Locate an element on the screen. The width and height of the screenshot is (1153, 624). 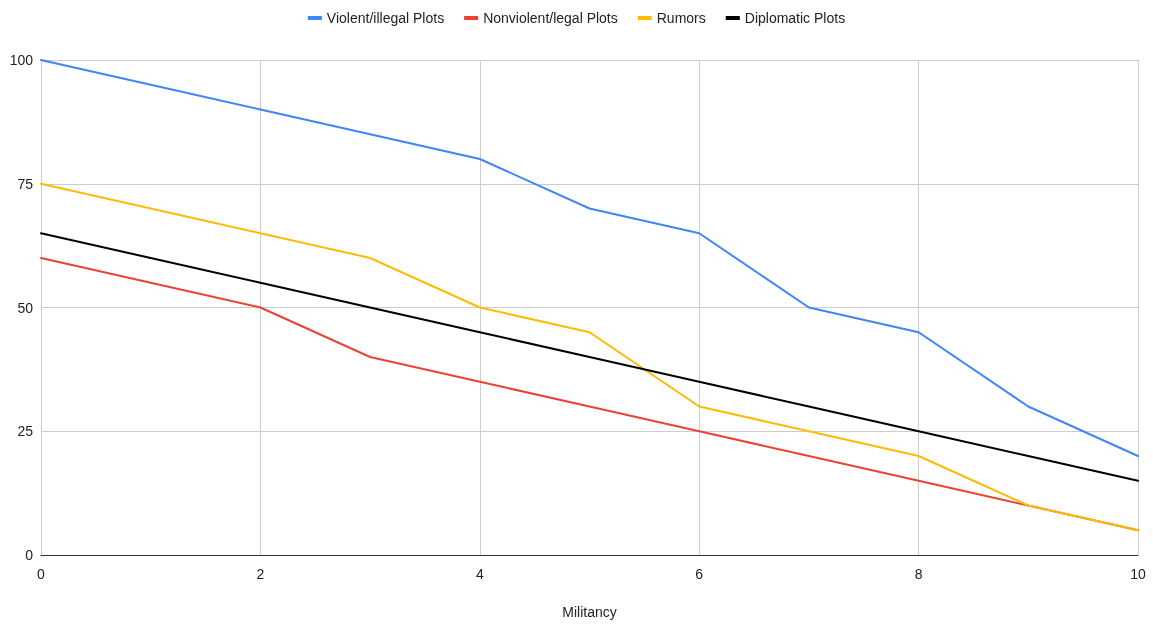
x-tick-label: 6 is located at coordinates (699, 574).